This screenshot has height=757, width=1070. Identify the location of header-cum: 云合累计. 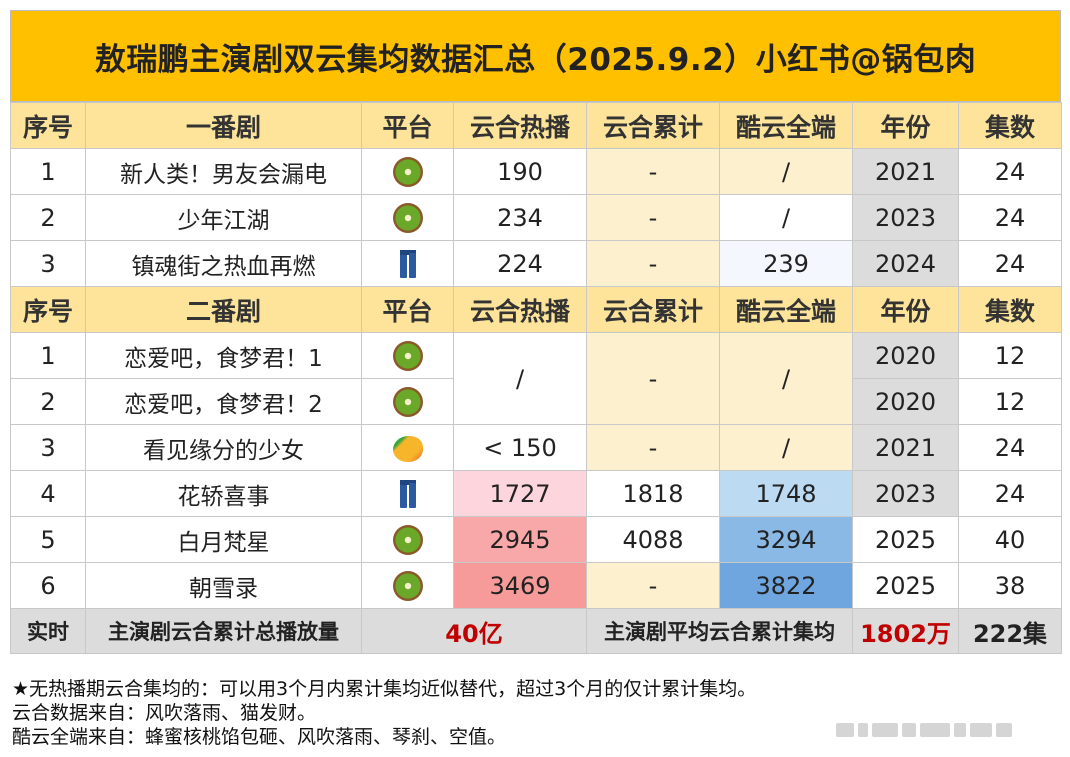
(653, 125).